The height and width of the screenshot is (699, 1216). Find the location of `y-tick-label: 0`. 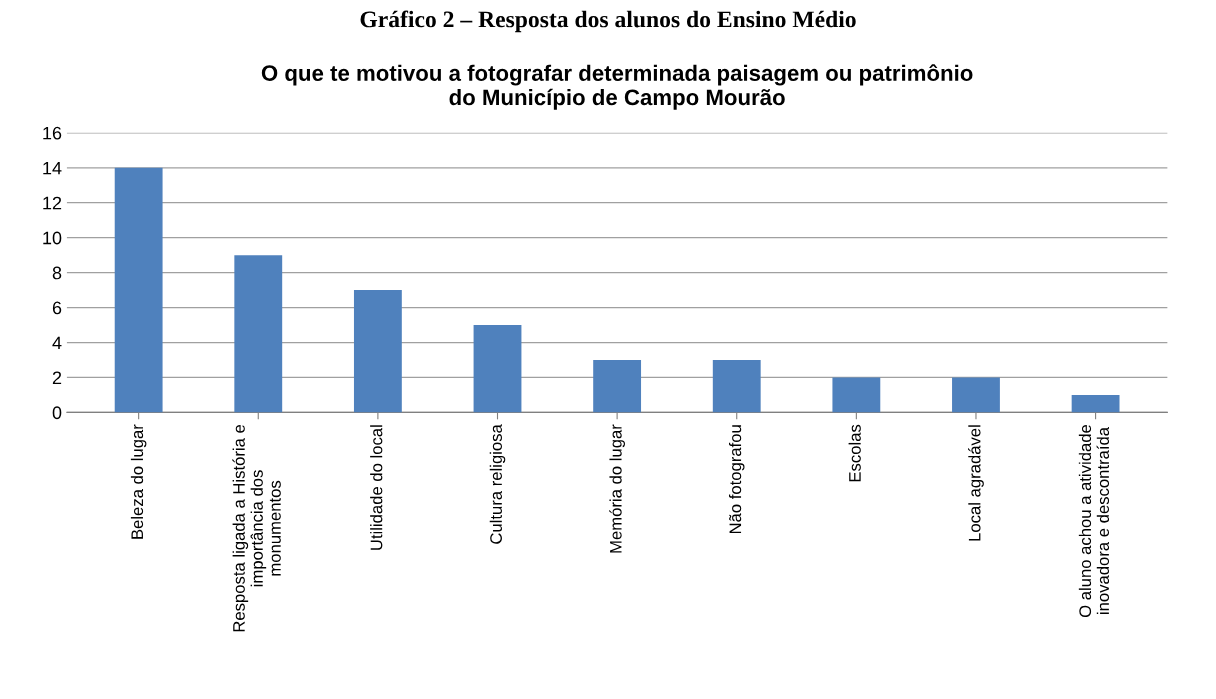

y-tick-label: 0 is located at coordinates (57, 413).